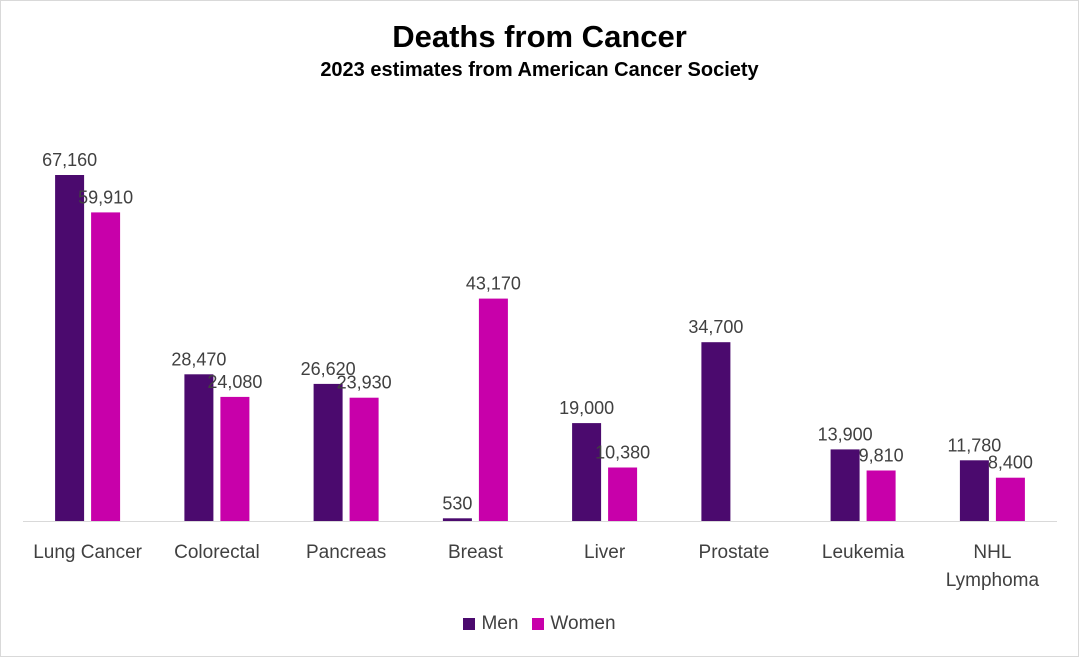 The image size is (1079, 657). What do you see at coordinates (106, 366) in the screenshot?
I see `bar-women-lung-cancer` at bounding box center [106, 366].